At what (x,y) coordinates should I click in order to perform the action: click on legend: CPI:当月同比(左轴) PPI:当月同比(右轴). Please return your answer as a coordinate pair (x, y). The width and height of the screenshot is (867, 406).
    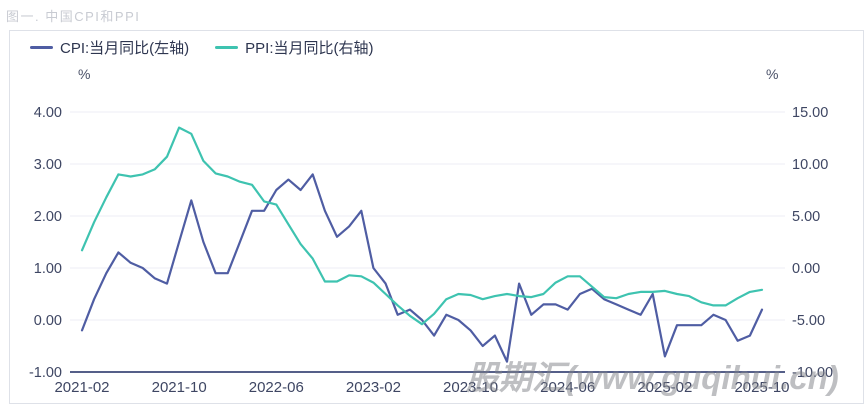
    Looking at the image, I should click on (202, 47).